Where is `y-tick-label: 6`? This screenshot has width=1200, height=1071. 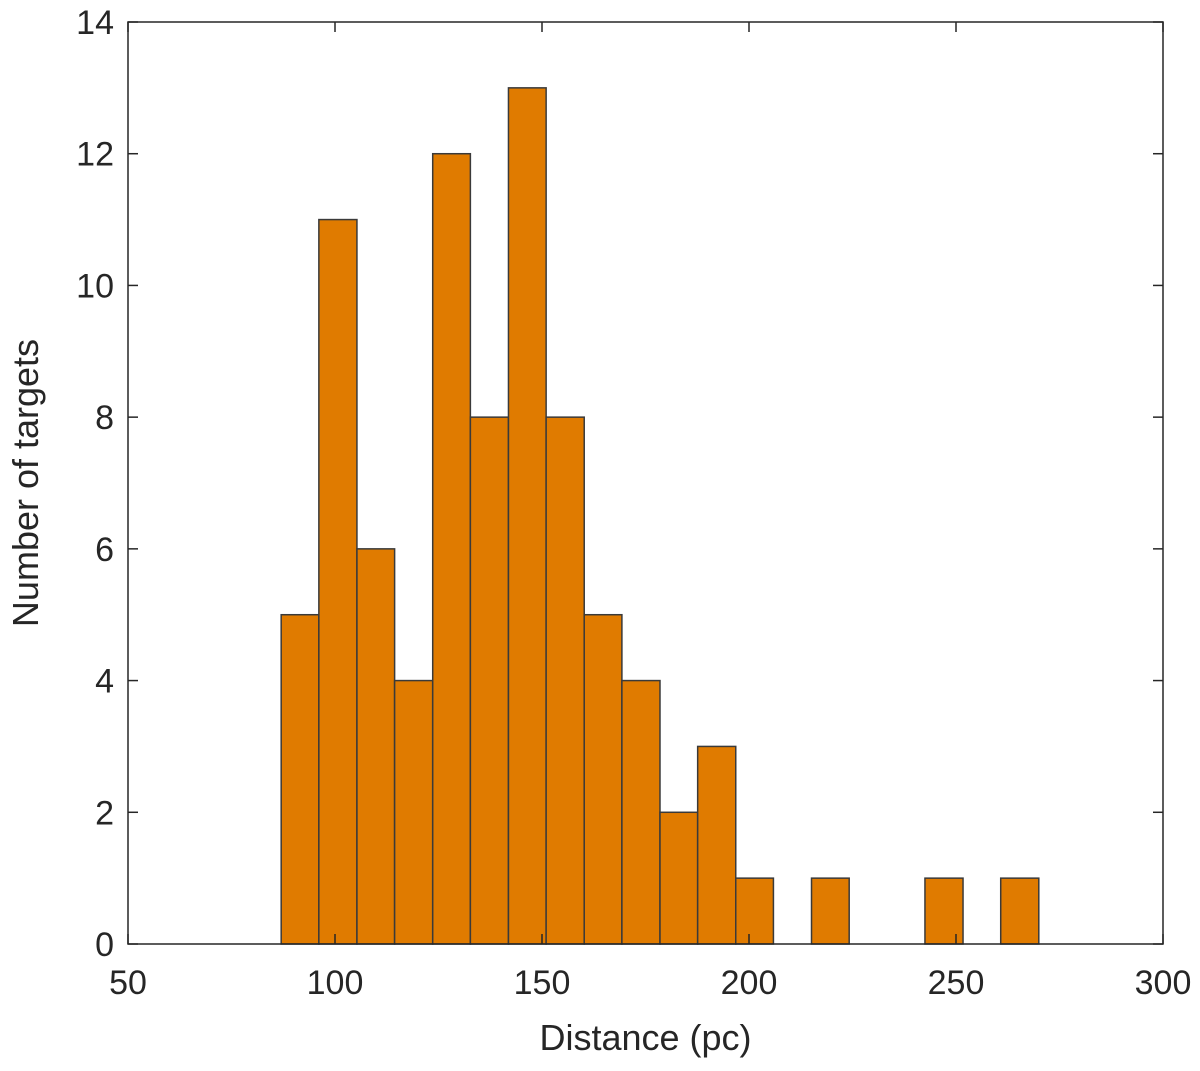 y-tick-label: 6 is located at coordinates (104, 550).